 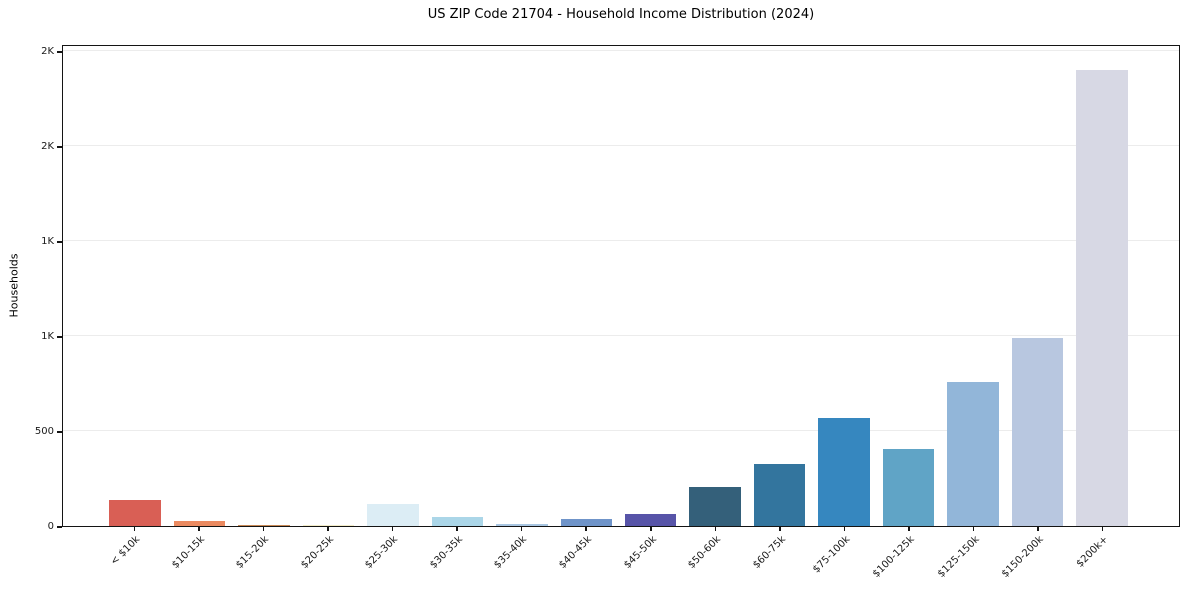 What do you see at coordinates (575, 552) in the screenshot?
I see `x-tick-label: $40-45k` at bounding box center [575, 552].